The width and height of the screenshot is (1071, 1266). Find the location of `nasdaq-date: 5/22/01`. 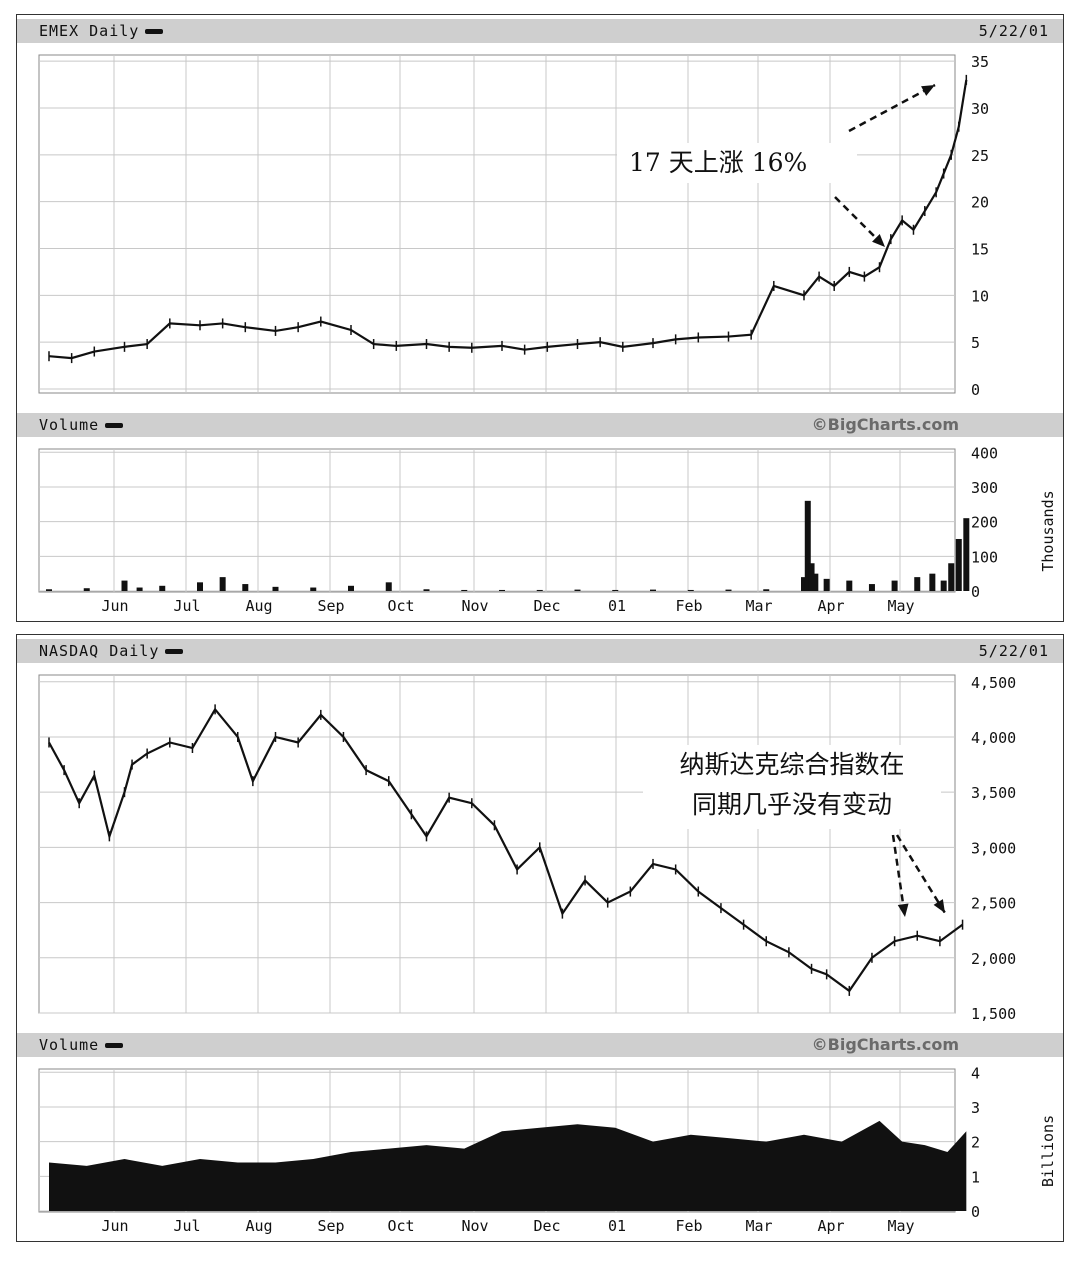

nasdaq-date: 5/22/01 is located at coordinates (1013, 651).